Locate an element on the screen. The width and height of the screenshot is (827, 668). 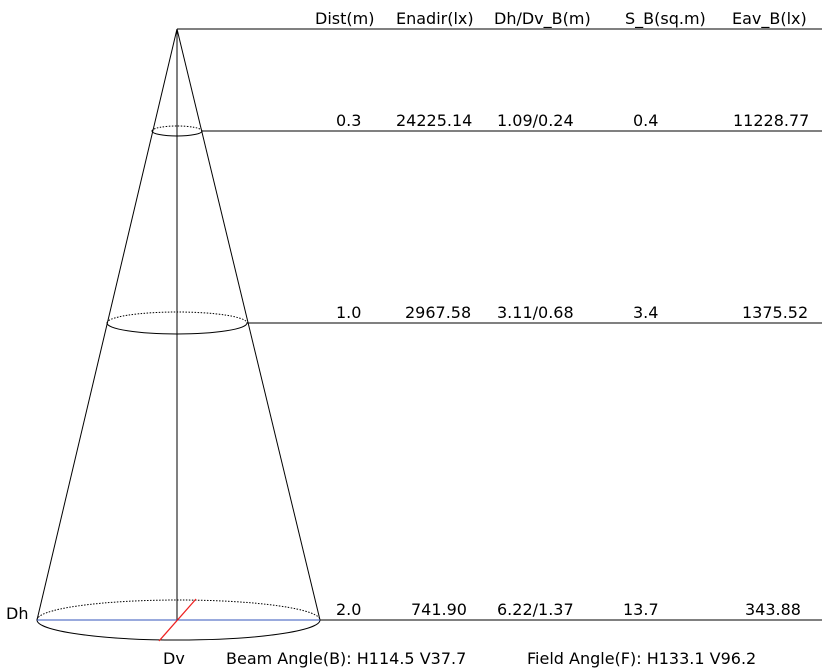
row-eav-b: 343.88 is located at coordinates (773, 609).